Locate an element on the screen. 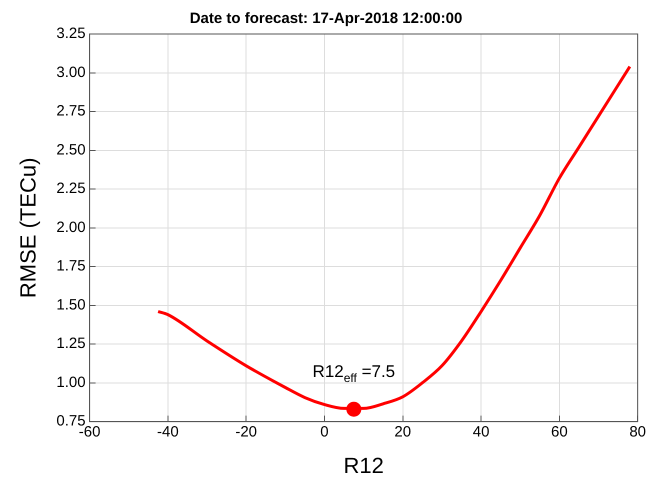 The height and width of the screenshot is (492, 662). y-tick-label: 1.50 is located at coordinates (71, 305).